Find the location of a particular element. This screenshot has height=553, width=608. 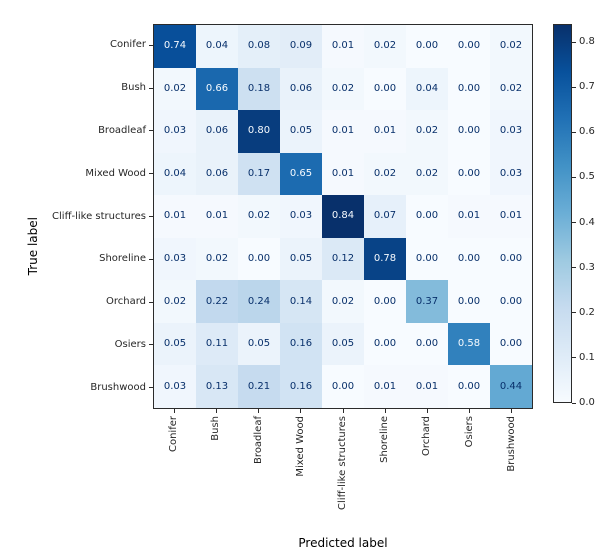

matrix-cell-1-7: 0.00 is located at coordinates (469, 89).